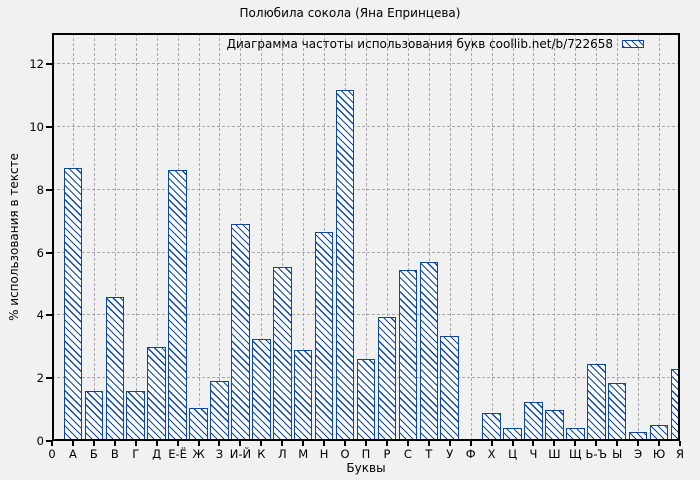 Image resolution: width=700 pixels, height=480 pixels. What do you see at coordinates (450, 454) in the screenshot?
I see `x-tick-label: У` at bounding box center [450, 454].